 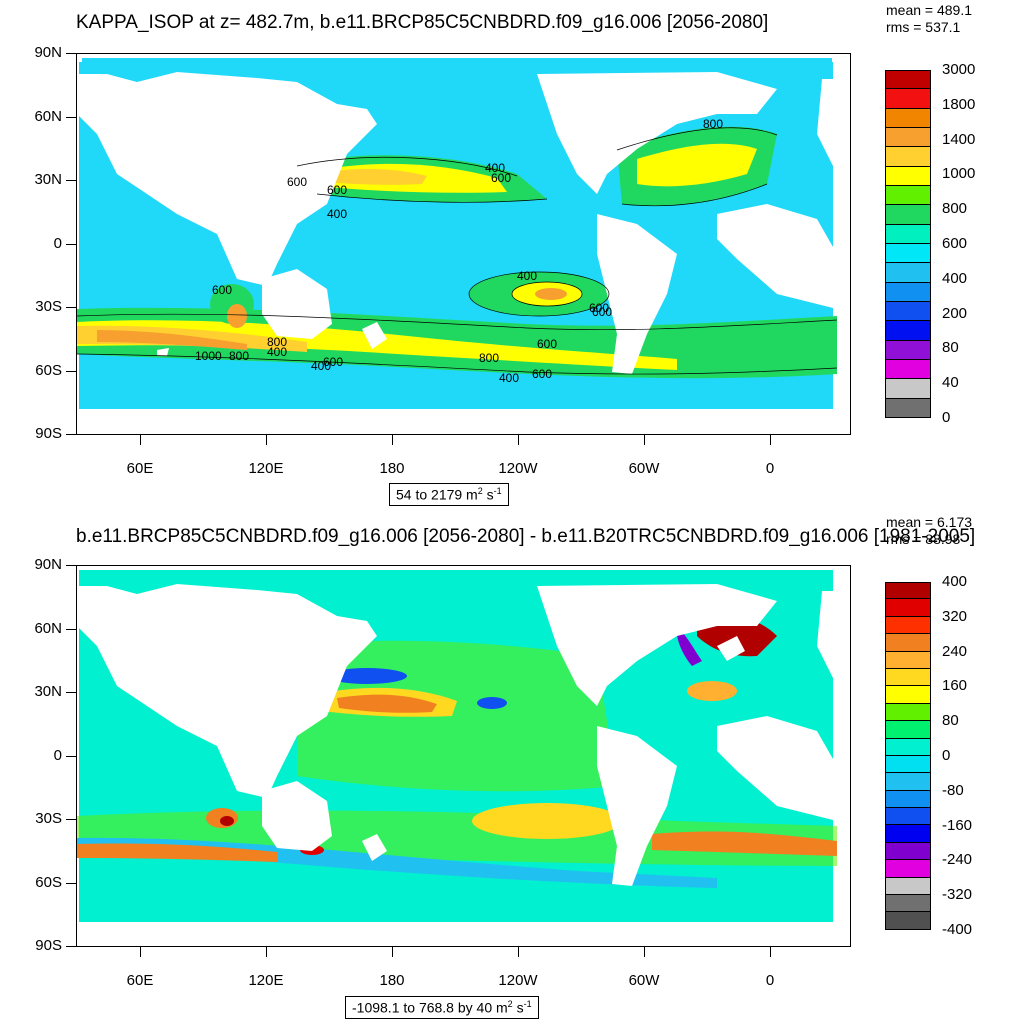 What do you see at coordinates (495, 168) in the screenshot?
I see `contour-label-1: 400` at bounding box center [495, 168].